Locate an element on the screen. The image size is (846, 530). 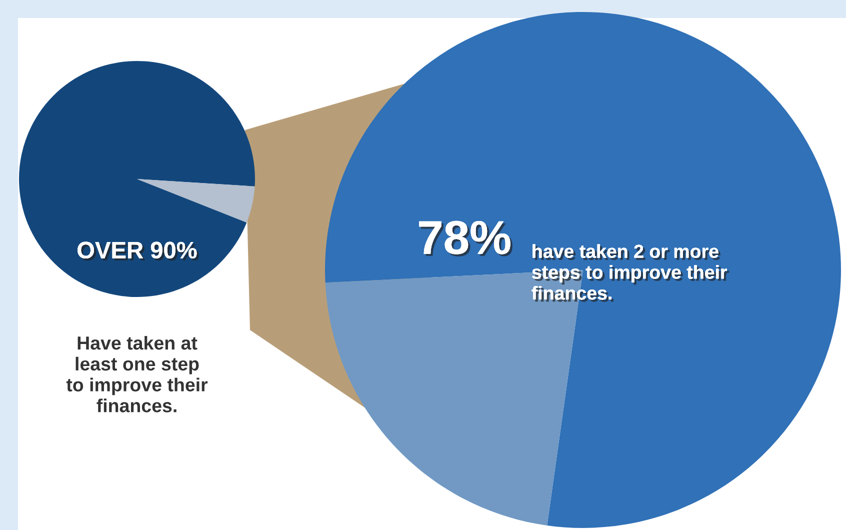
data-label: 78% is located at coordinates (465, 238).